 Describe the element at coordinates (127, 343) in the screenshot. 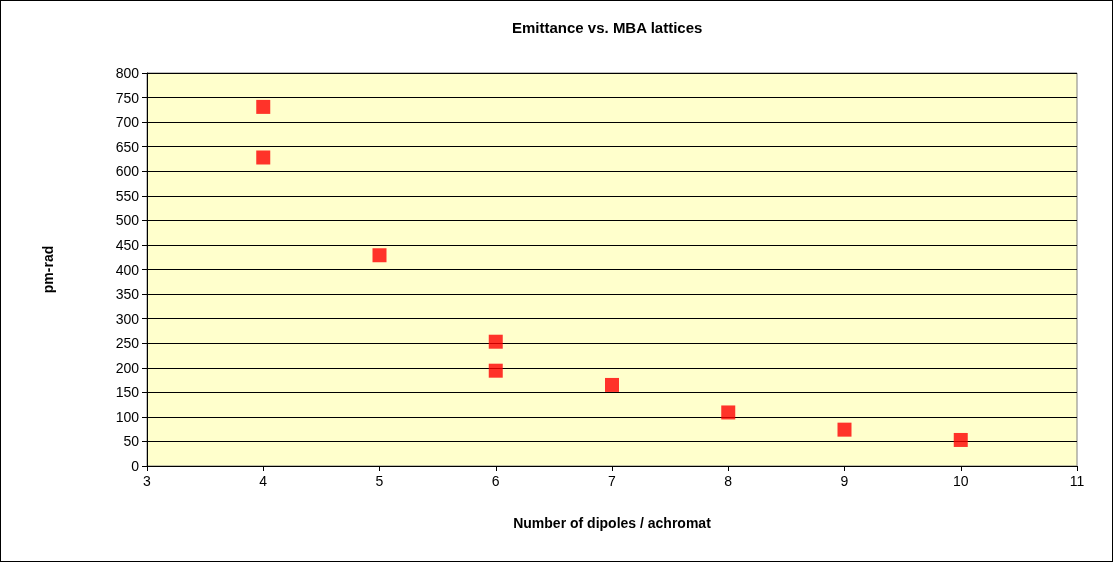

I see `y-tick-label: 250` at that location.